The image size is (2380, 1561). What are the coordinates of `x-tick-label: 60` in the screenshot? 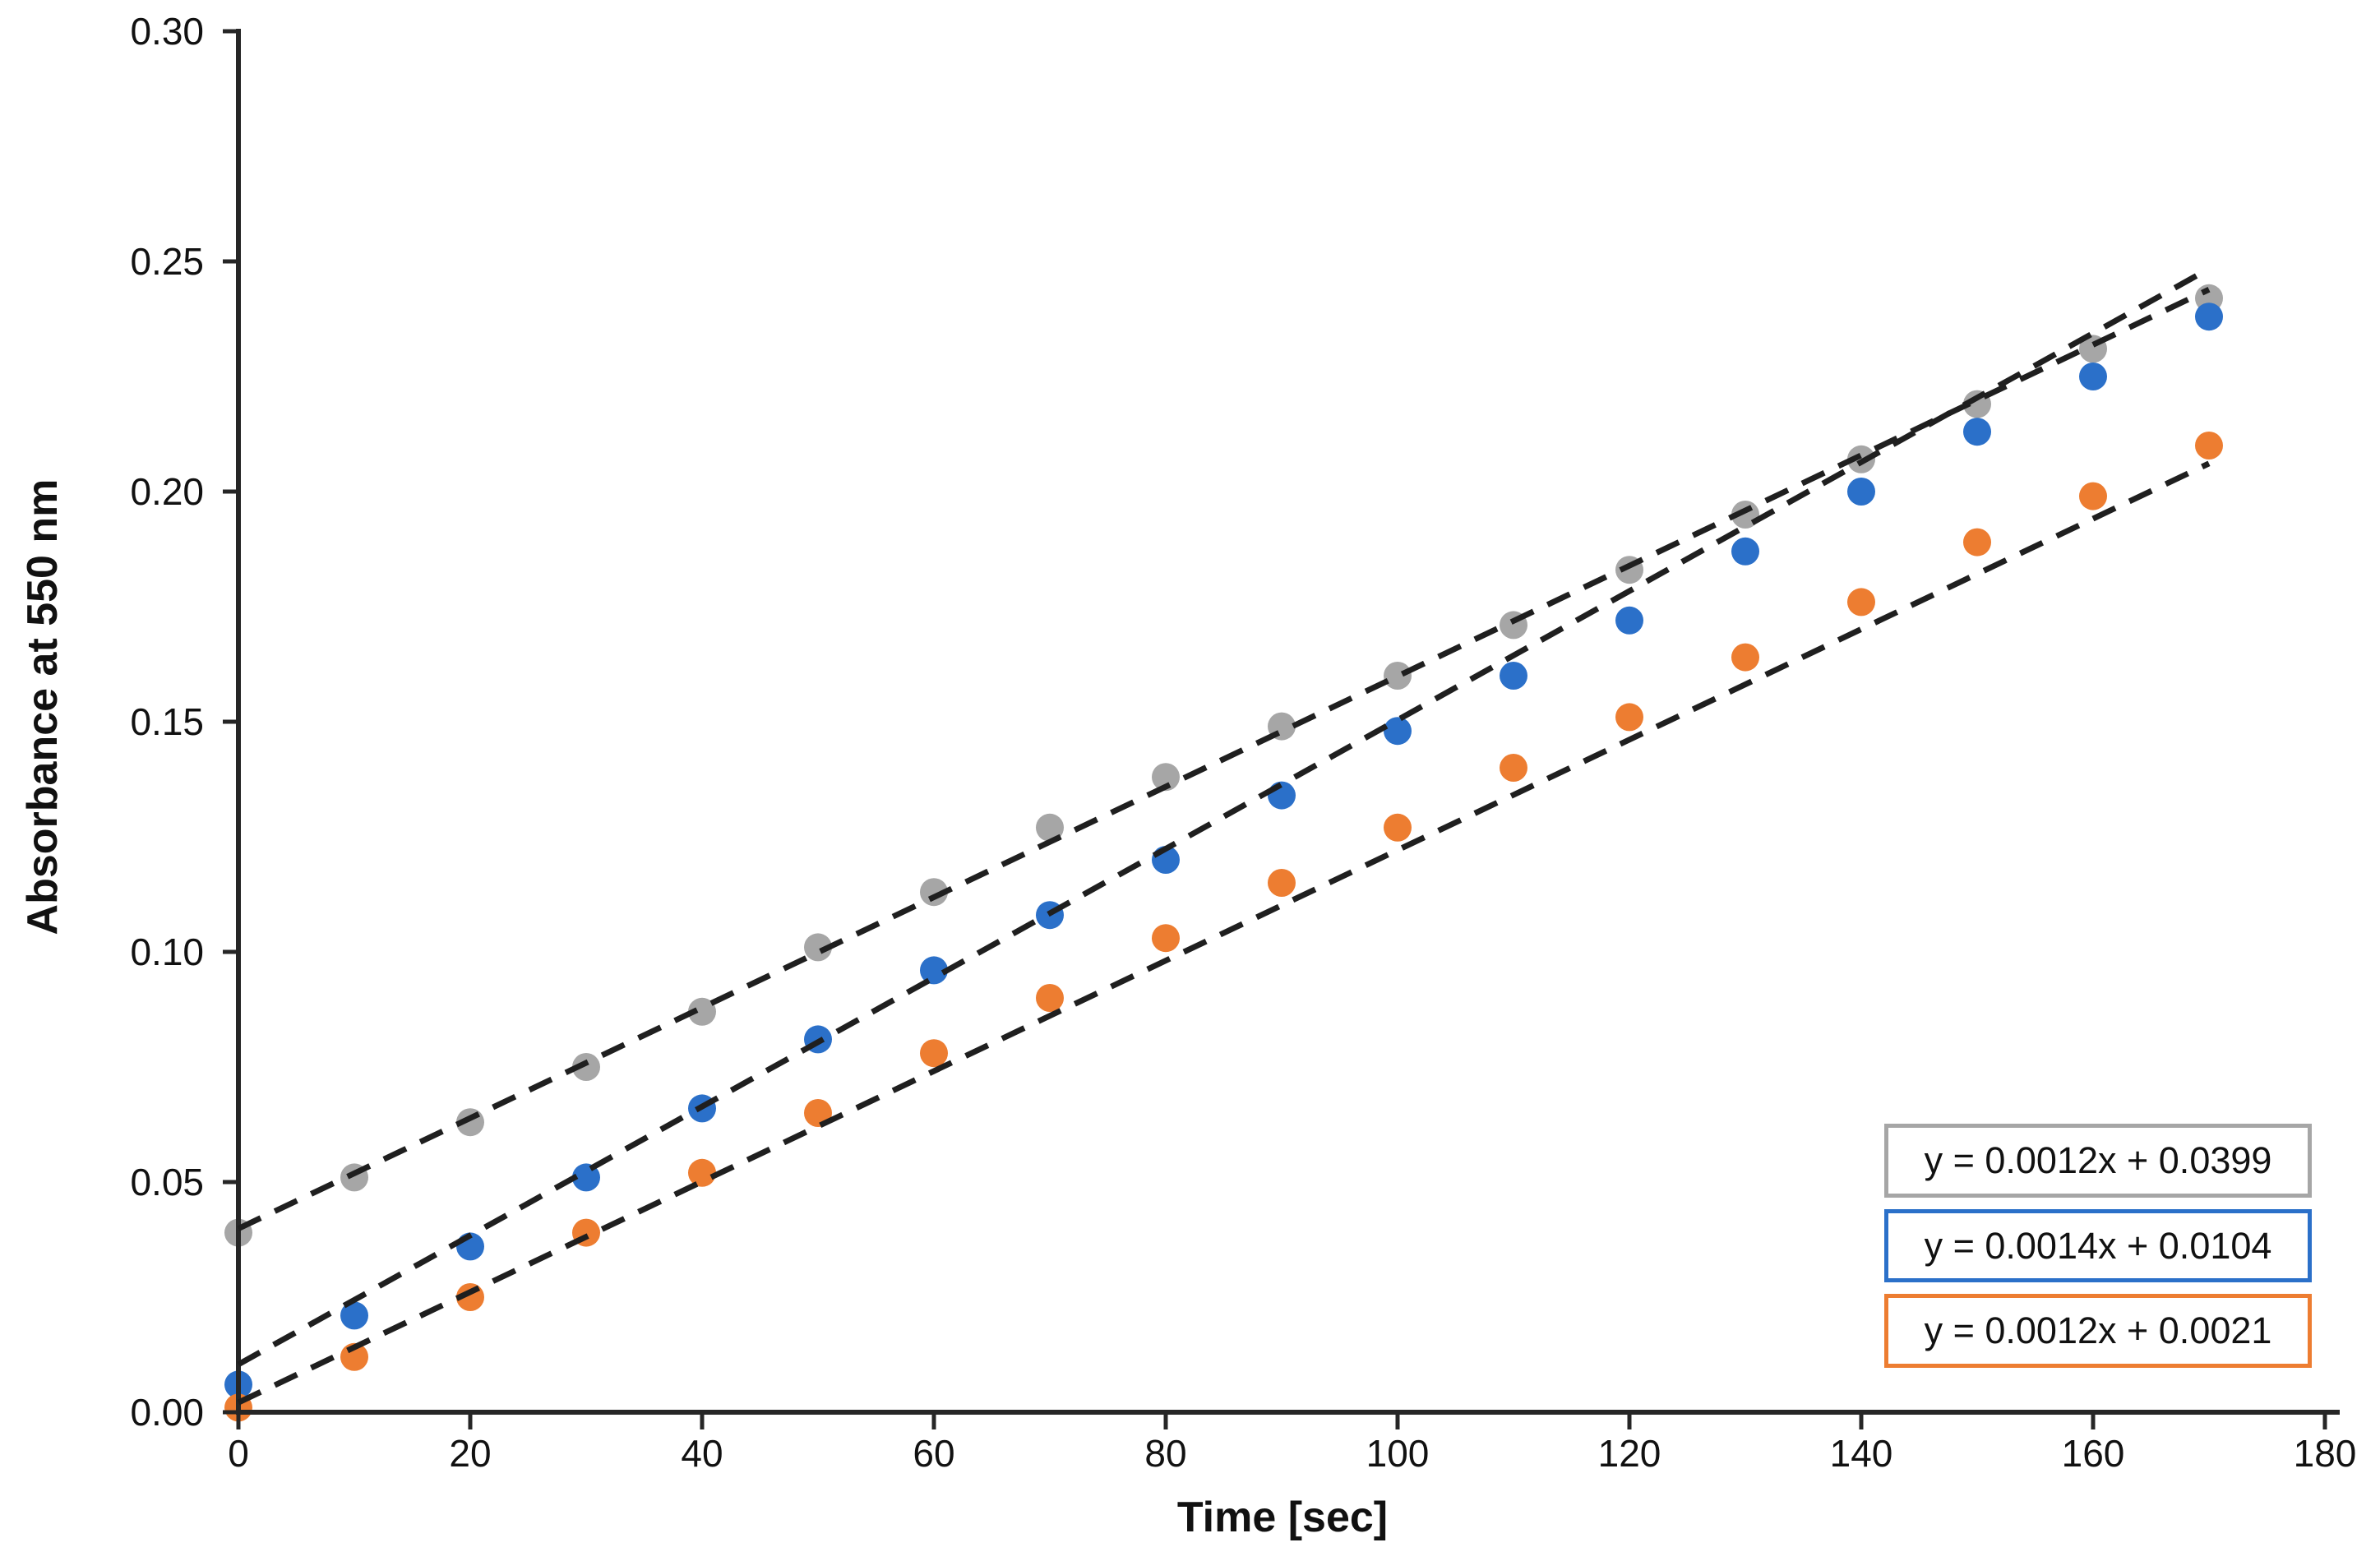 It's located at (933, 1453).